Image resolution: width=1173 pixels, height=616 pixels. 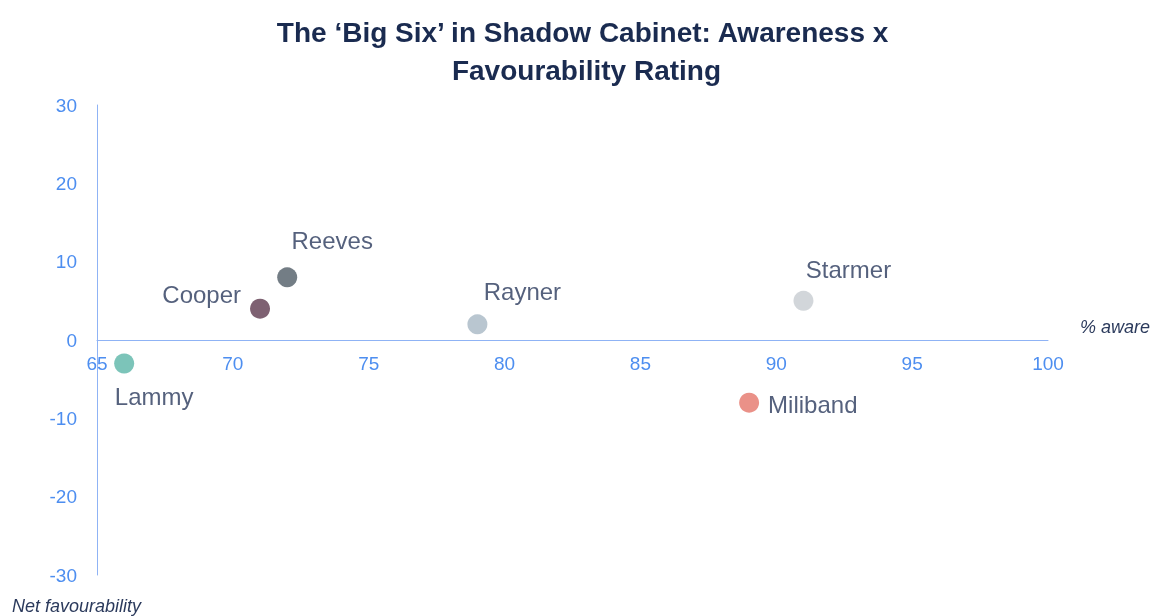 What do you see at coordinates (66, 183) in the screenshot?
I see `y-tick-label: 20` at bounding box center [66, 183].